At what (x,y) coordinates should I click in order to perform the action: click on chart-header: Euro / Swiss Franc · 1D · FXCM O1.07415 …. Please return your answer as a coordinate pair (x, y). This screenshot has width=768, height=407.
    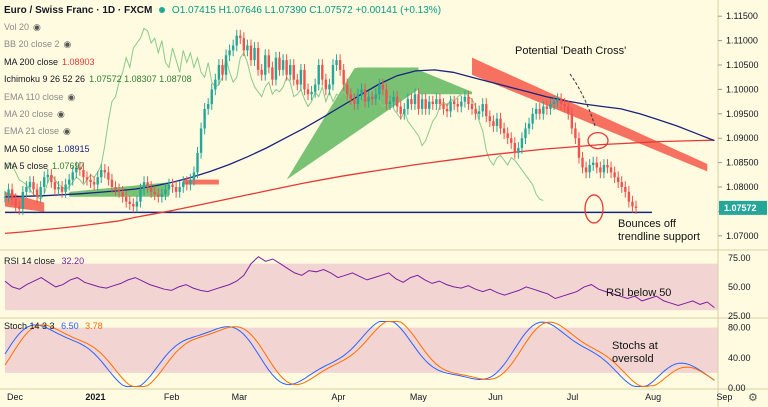
    Looking at the image, I should click on (222, 10).